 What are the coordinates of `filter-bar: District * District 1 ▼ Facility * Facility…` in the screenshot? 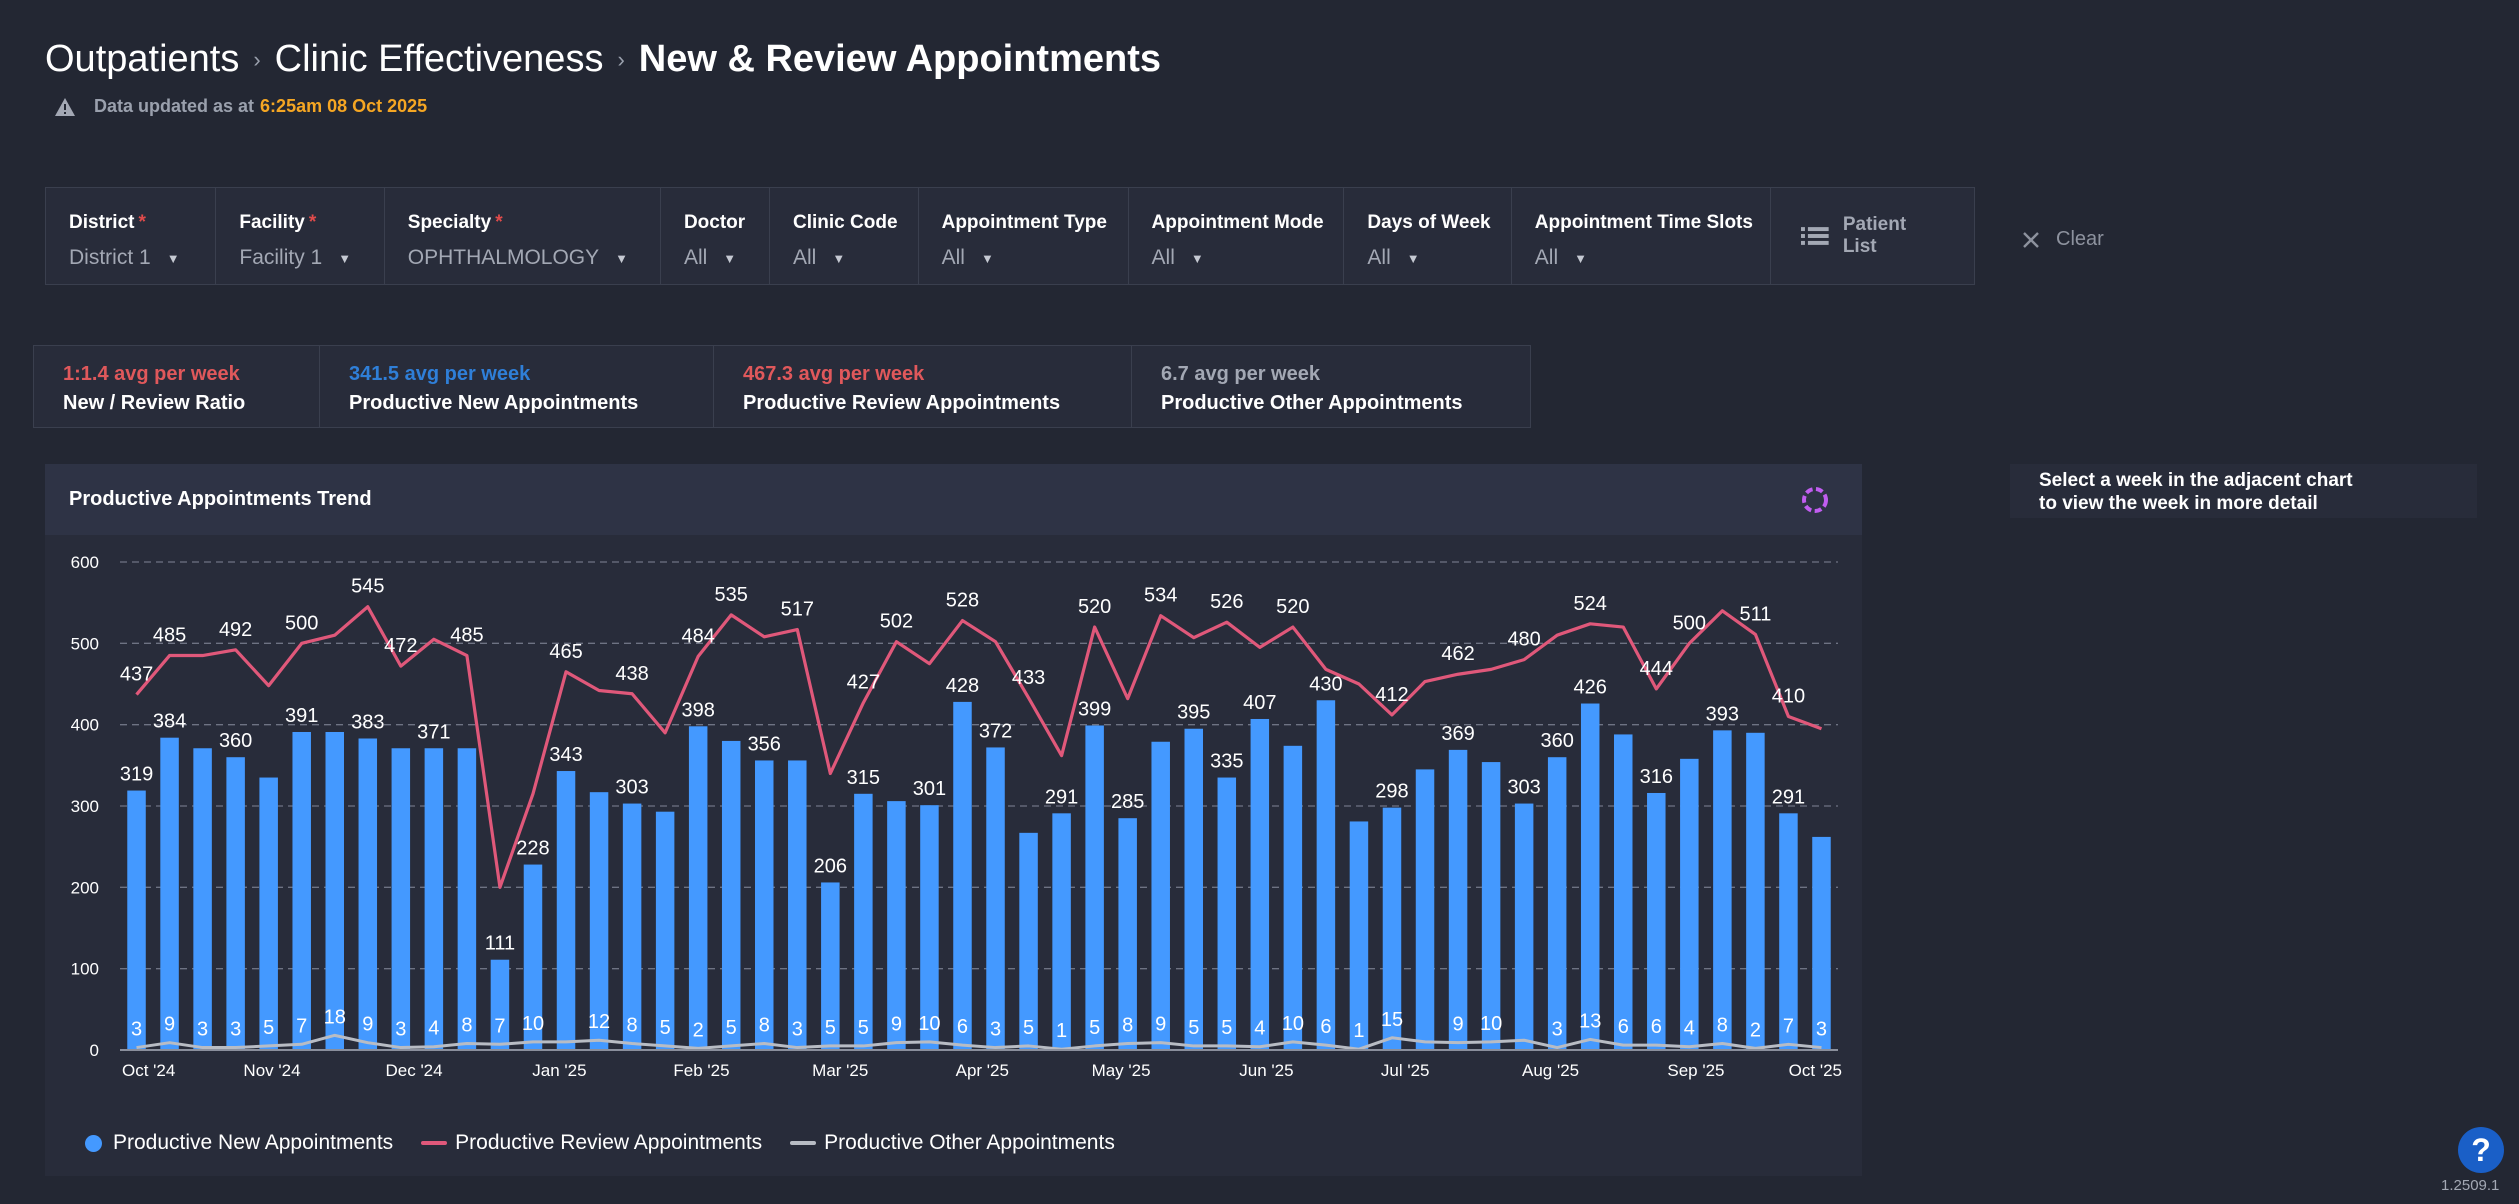 It's located at (1010, 236).